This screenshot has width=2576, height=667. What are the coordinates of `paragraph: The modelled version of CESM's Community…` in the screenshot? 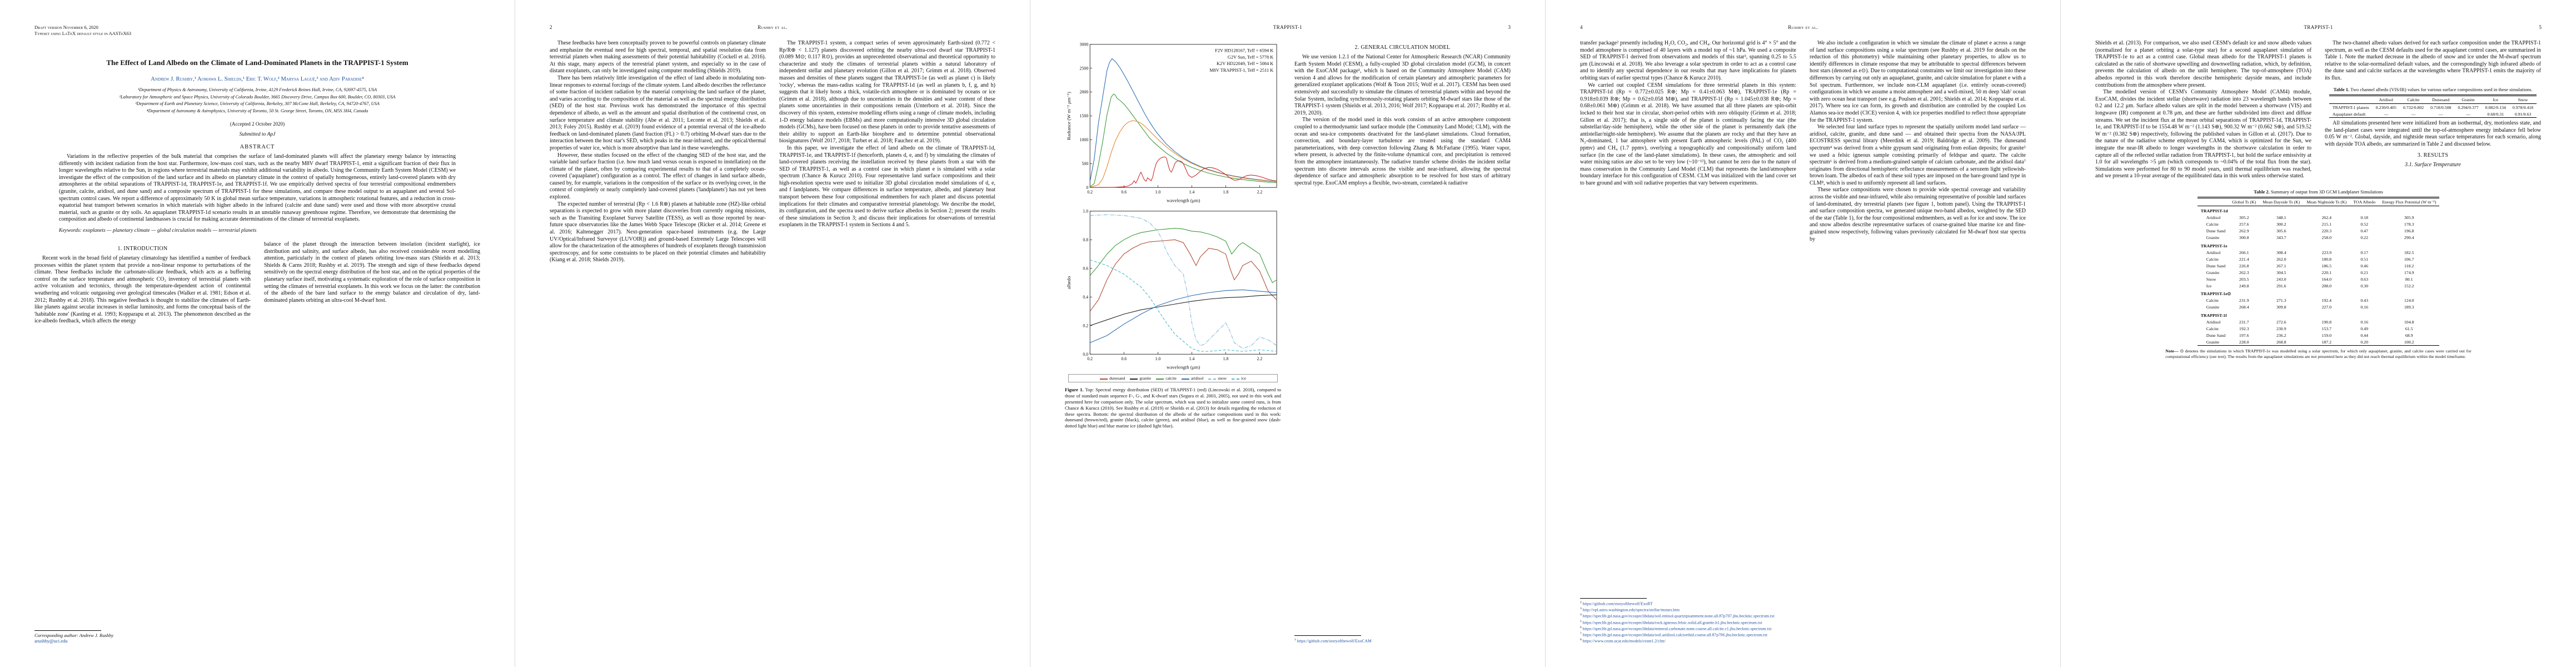 It's located at (2203, 134).